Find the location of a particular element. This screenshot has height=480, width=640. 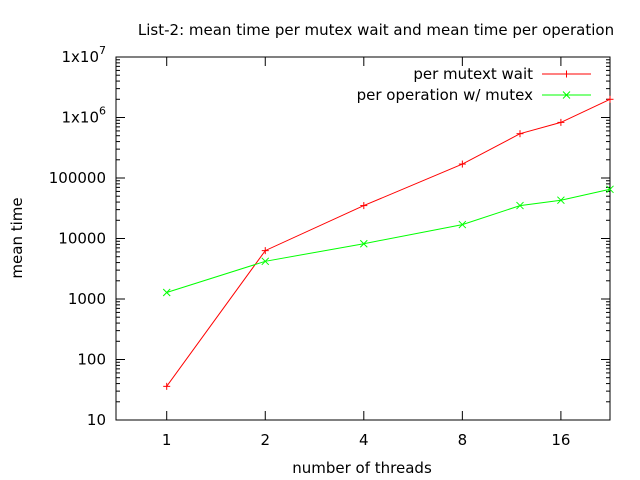

y-tick-label: 100000 is located at coordinates (77, 178).